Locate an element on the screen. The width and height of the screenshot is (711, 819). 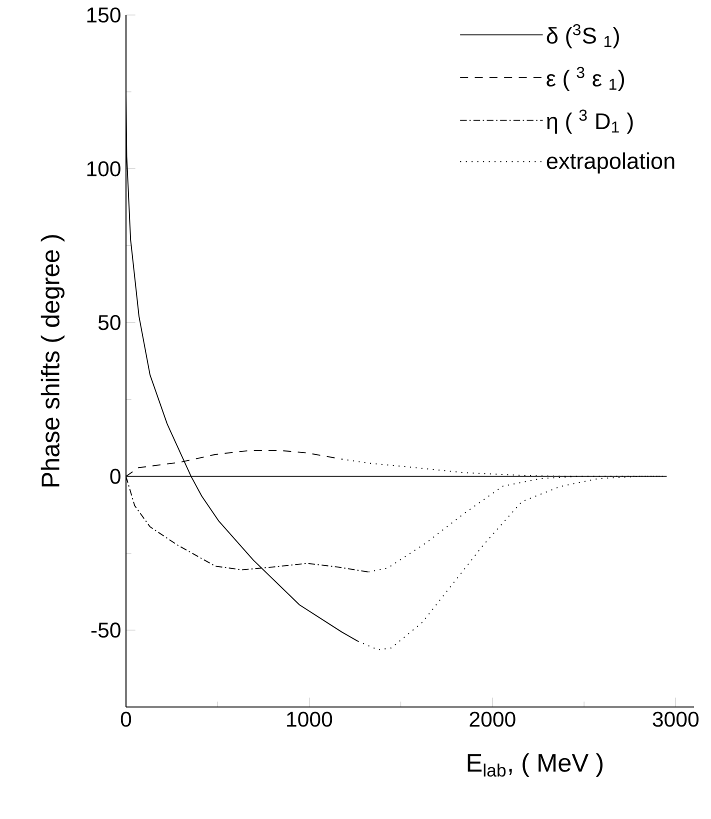
legend-label: η ( $^{3}$ D$_{1}$ ) is located at coordinates (590, 122).